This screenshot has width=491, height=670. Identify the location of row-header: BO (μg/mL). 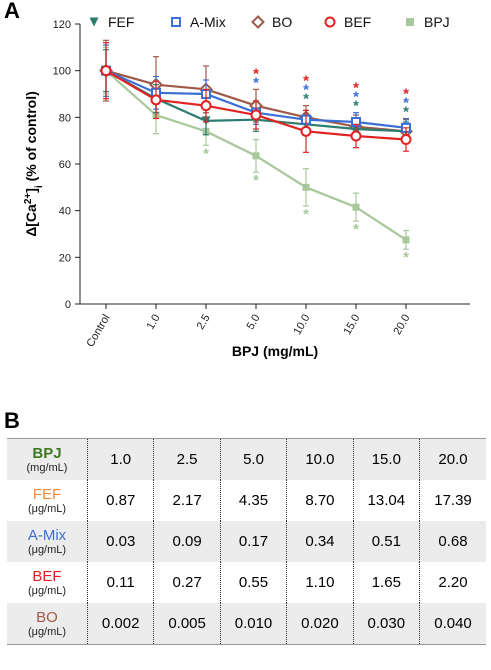
(47, 624).